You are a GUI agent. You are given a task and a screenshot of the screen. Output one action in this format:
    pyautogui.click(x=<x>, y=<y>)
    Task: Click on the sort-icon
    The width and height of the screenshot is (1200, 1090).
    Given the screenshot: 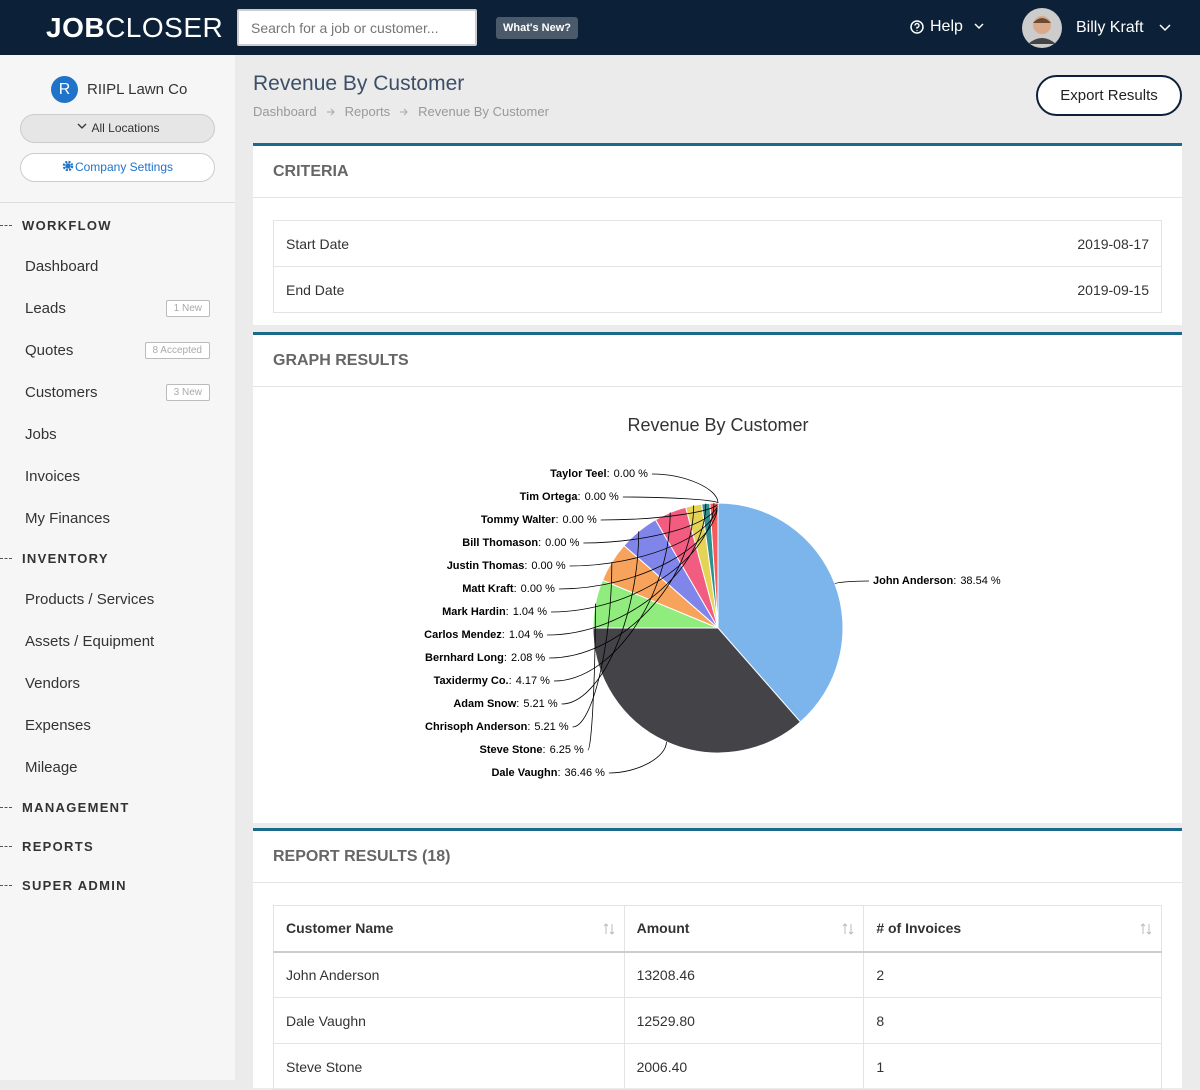 What is the action you would take?
    pyautogui.click(x=608, y=929)
    